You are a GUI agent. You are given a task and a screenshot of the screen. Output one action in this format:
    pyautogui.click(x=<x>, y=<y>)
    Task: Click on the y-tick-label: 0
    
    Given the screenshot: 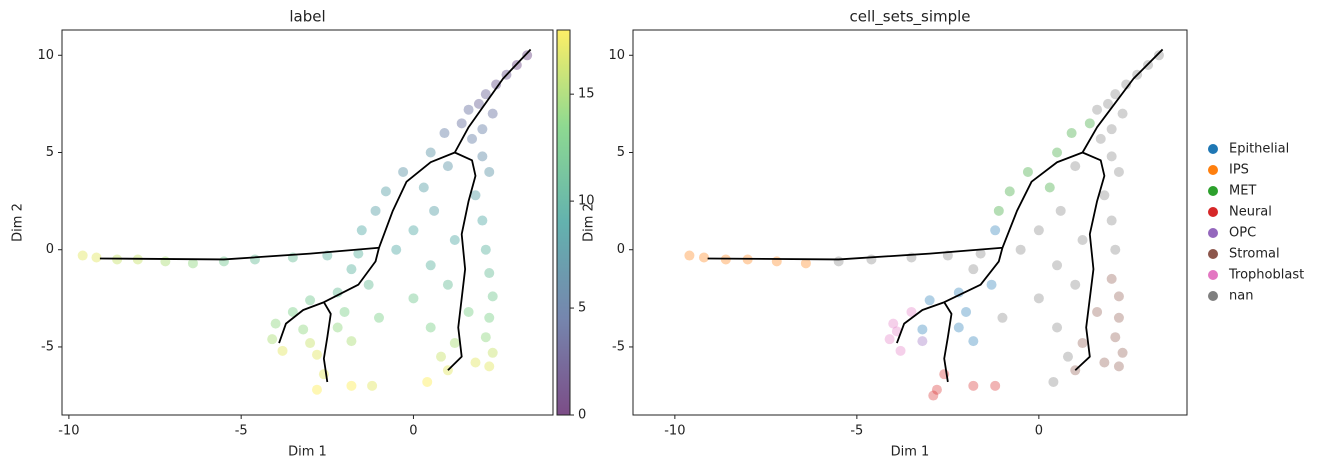 What is the action you would take?
    pyautogui.click(x=50, y=249)
    